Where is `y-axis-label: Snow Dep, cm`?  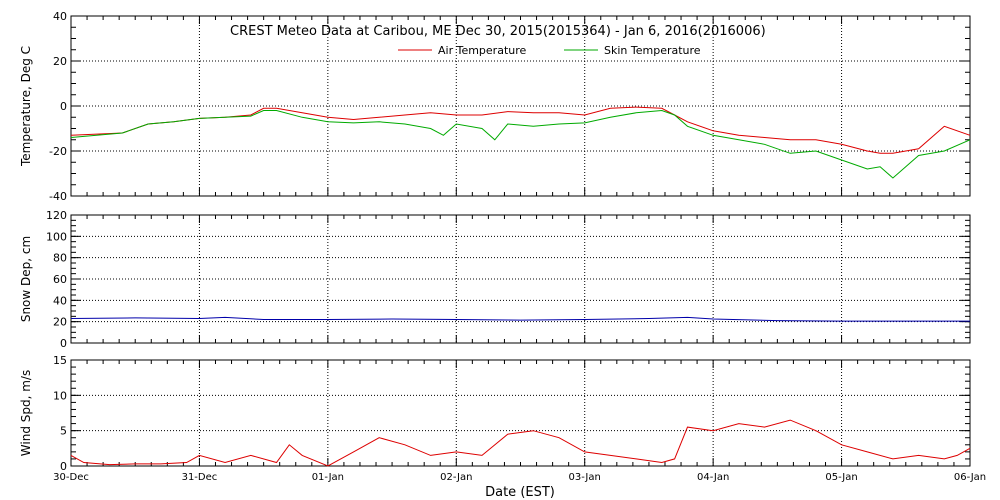
y-axis-label: Snow Dep, cm is located at coordinates (26, 279).